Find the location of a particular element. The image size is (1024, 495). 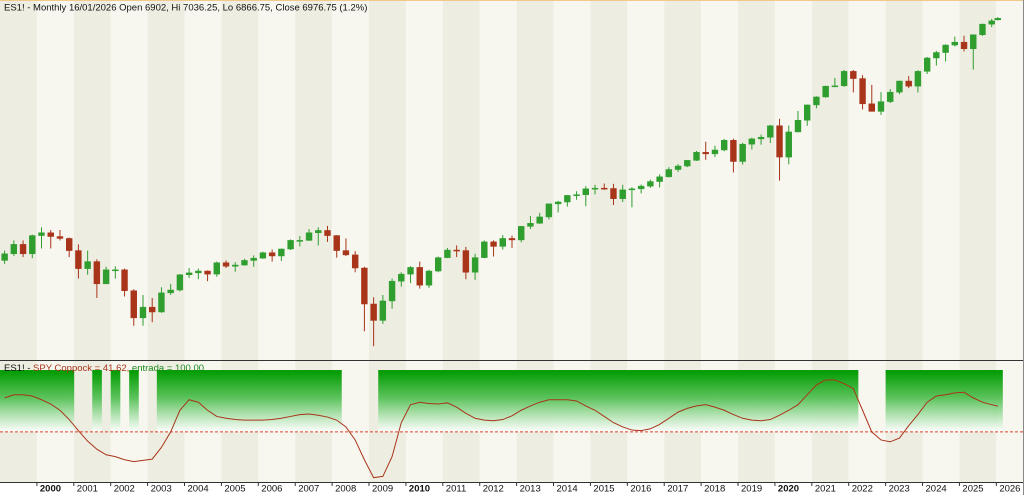

x-tick-label: 2009 is located at coordinates (382, 489).